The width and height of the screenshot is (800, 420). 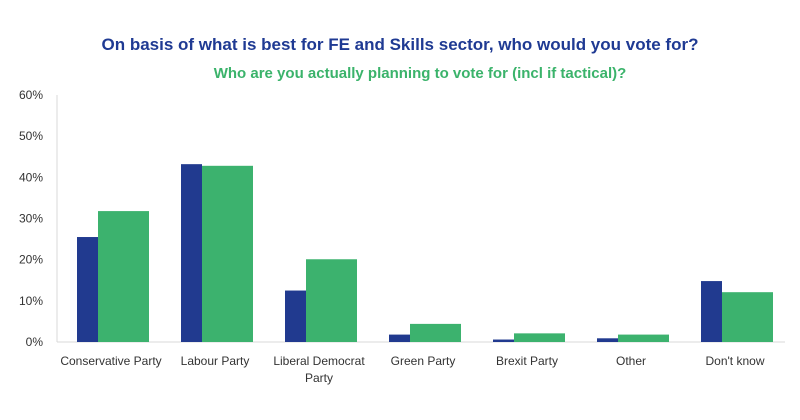 What do you see at coordinates (319, 378) in the screenshot?
I see `x-tick-label: Party` at bounding box center [319, 378].